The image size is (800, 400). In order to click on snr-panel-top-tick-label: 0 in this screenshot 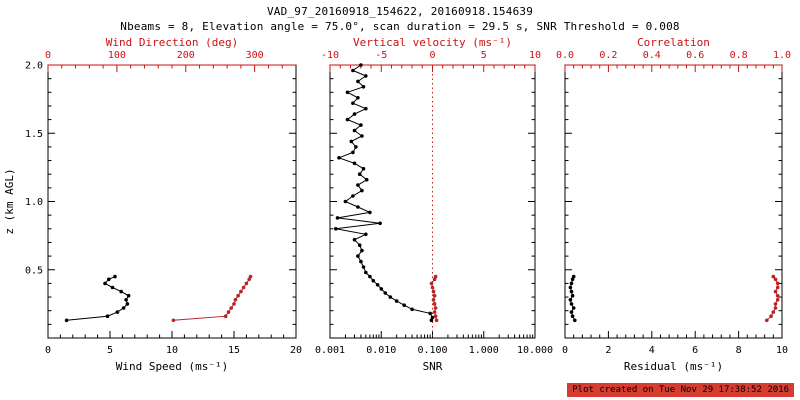, I will do `click(432, 55)`.